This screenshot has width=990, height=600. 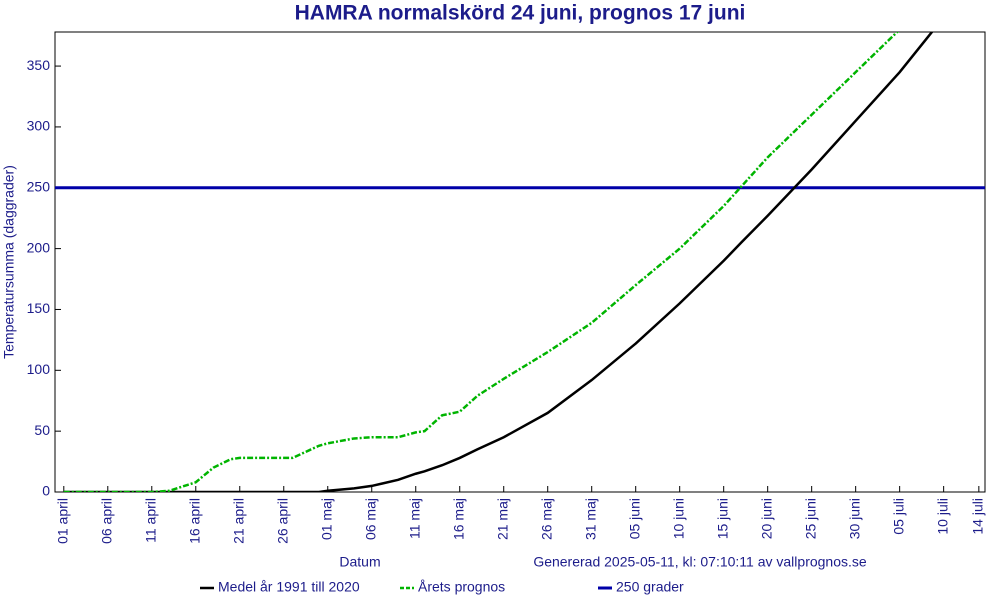 What do you see at coordinates (766, 518) in the screenshot?
I see `x-tick-label: 20 juni` at bounding box center [766, 518].